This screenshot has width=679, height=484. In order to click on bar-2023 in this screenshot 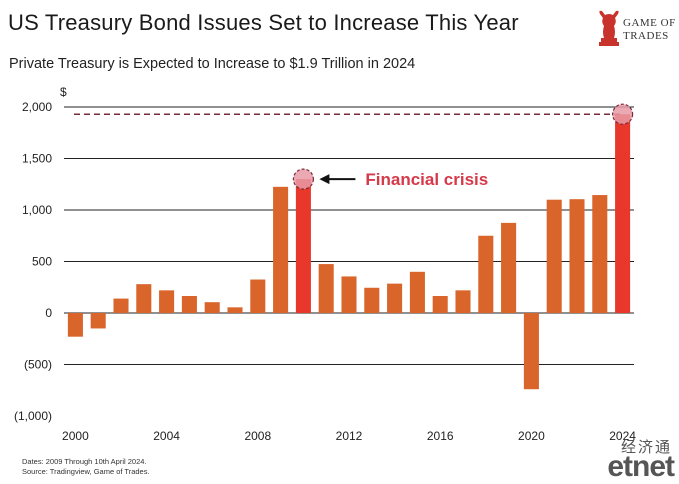, I will do `click(600, 254)`.